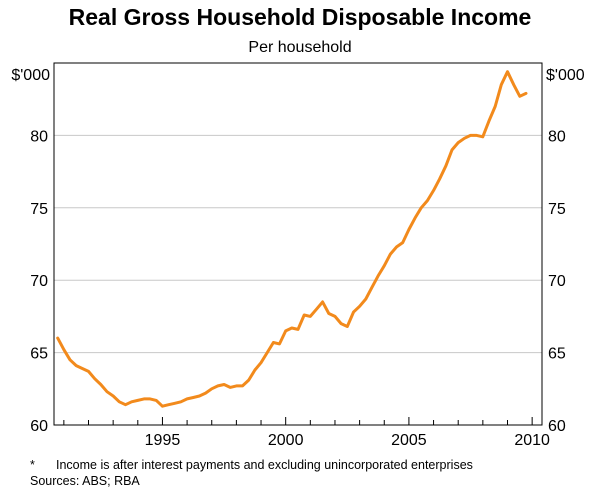 This screenshot has height=497, width=600. What do you see at coordinates (39, 136) in the screenshot?
I see `y-tick-left-80: 80` at bounding box center [39, 136].